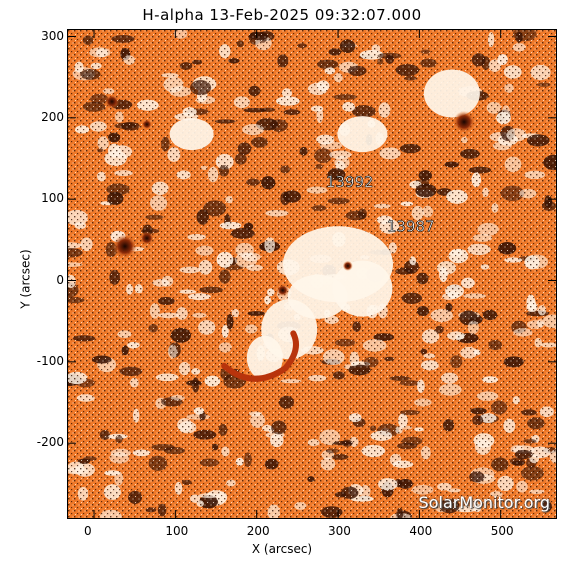  Describe the element at coordinates (282, 15) in the screenshot. I see `image-title: H-alpha 13-Feb-2025 09:32:07.000` at that location.